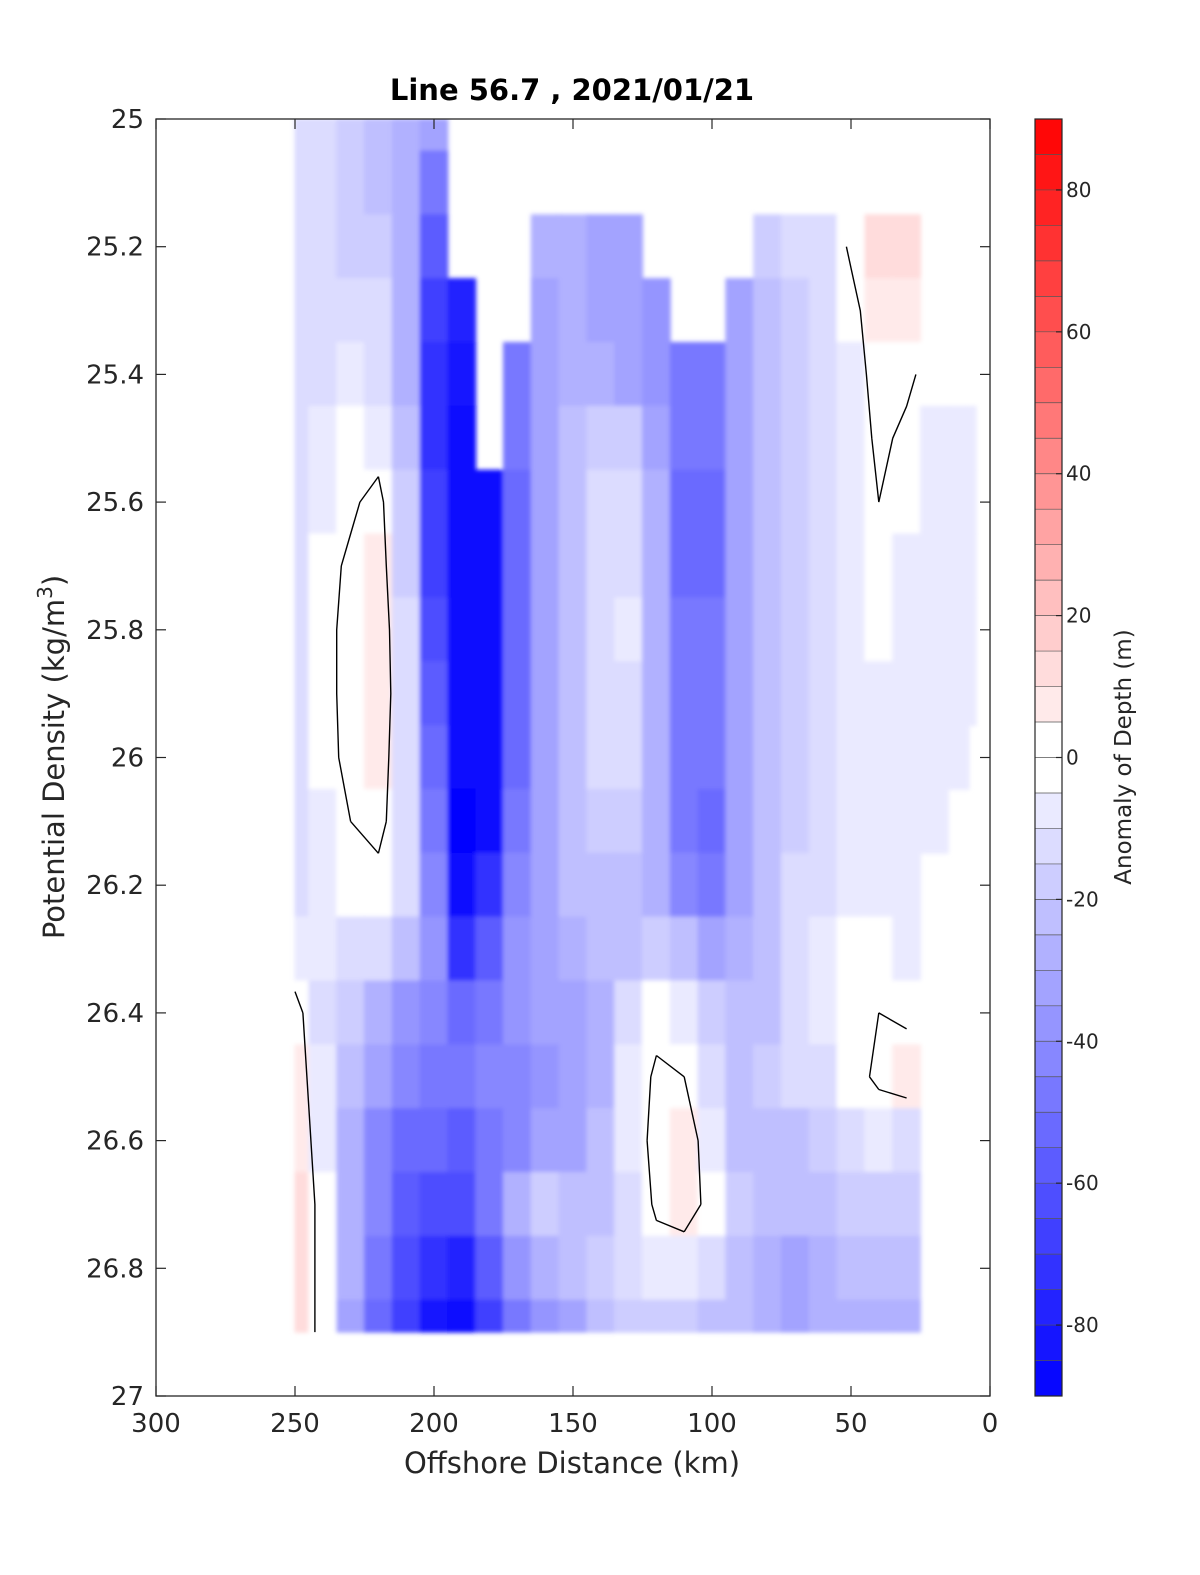 The height and width of the screenshot is (1575, 1200). I want to click on y-tick-label: 25.8, so click(115, 631).